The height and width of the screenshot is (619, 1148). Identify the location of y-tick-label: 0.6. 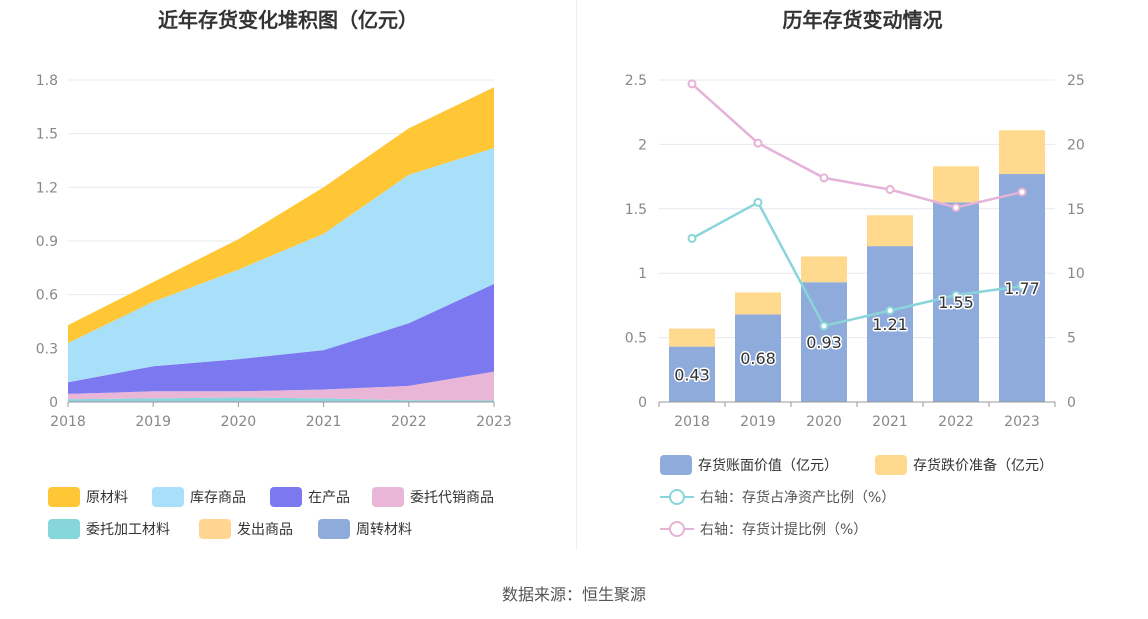
(47, 296).